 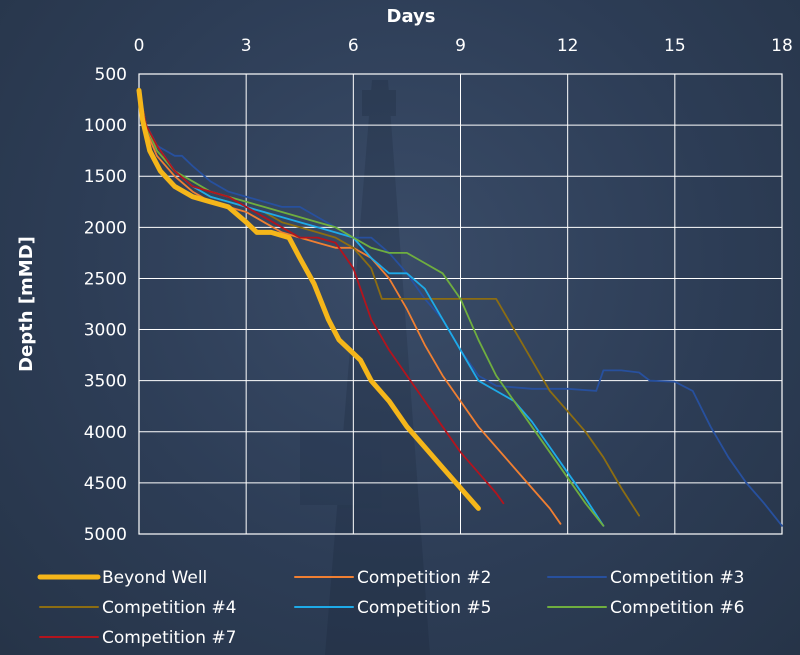 I want to click on y-tick-label: 2000, so click(x=105, y=228).